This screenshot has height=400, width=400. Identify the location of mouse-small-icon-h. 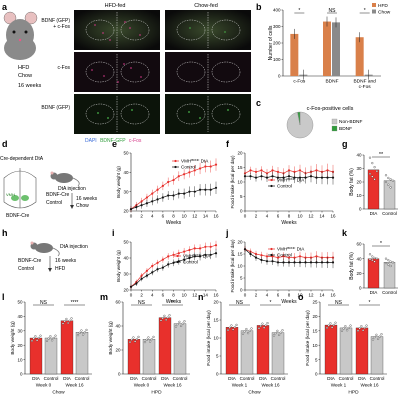
(45, 249).